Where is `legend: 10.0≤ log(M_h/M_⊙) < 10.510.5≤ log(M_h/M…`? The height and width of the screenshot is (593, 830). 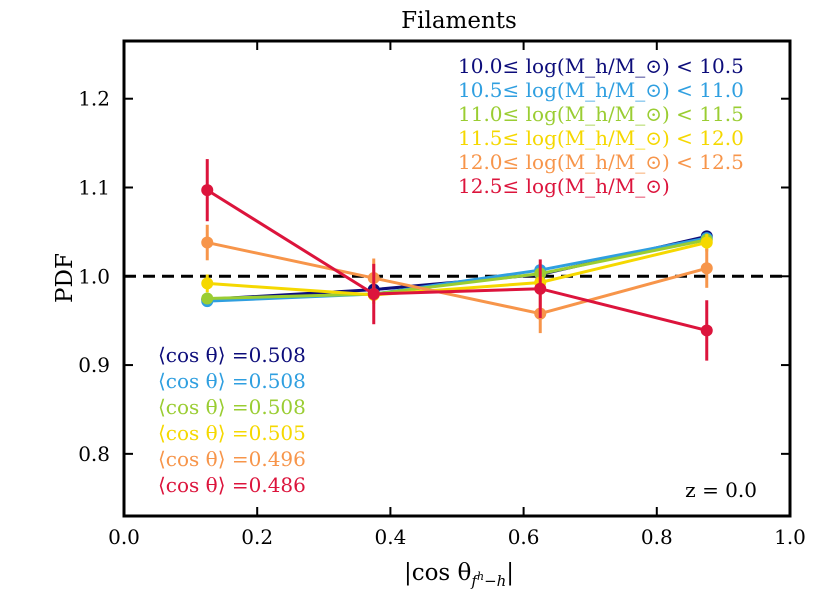
legend: 10.0≤ log(M_h/M_⊙) < 10.510.5≤ log(M_h/M… is located at coordinates (601, 126).